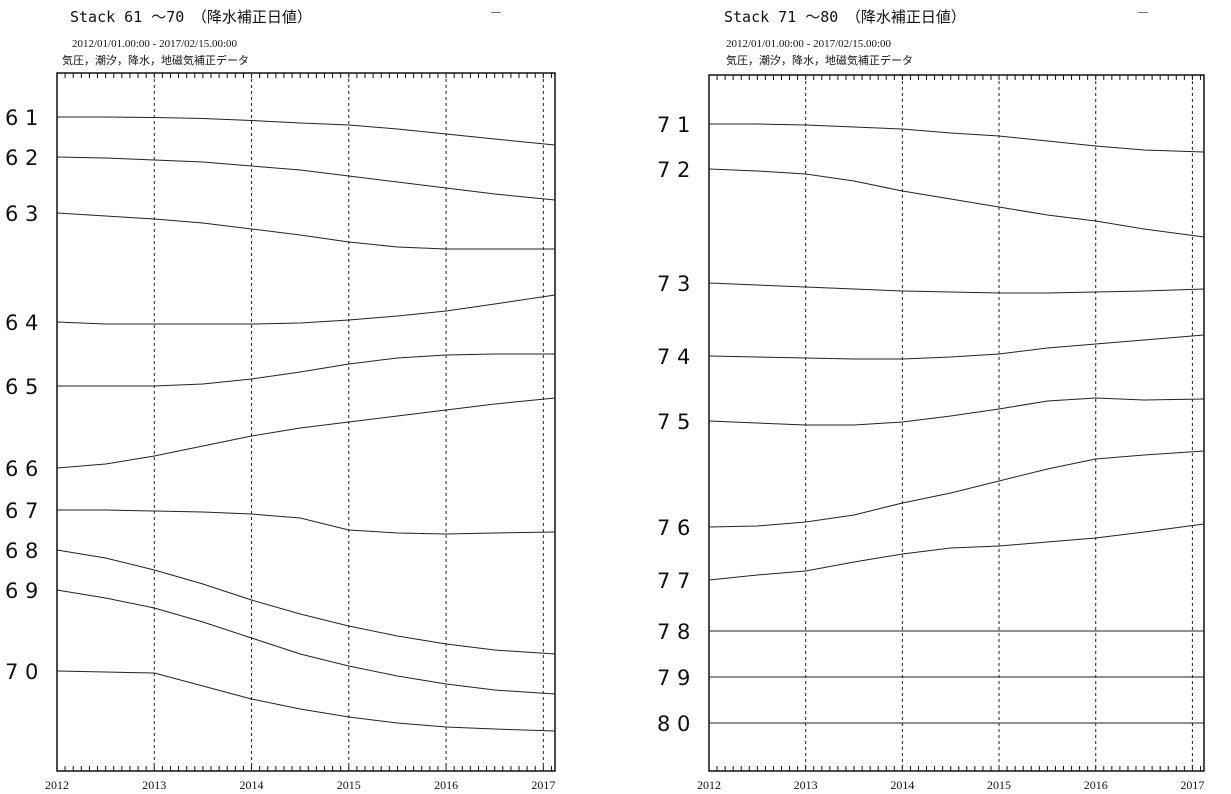 The width and height of the screenshot is (1231, 794). What do you see at coordinates (21, 511) in the screenshot?
I see `series-label: 6 7` at bounding box center [21, 511].